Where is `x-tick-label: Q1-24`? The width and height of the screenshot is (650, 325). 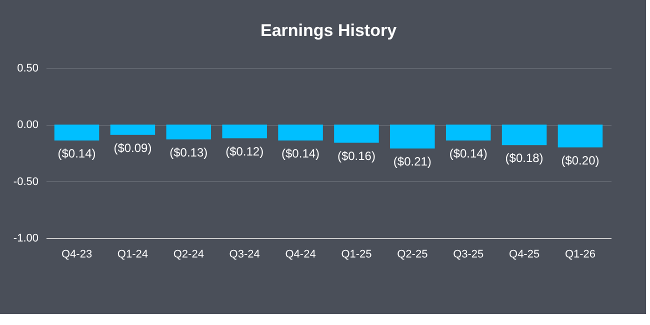
x-tick-label: Q1-24 is located at coordinates (132, 254).